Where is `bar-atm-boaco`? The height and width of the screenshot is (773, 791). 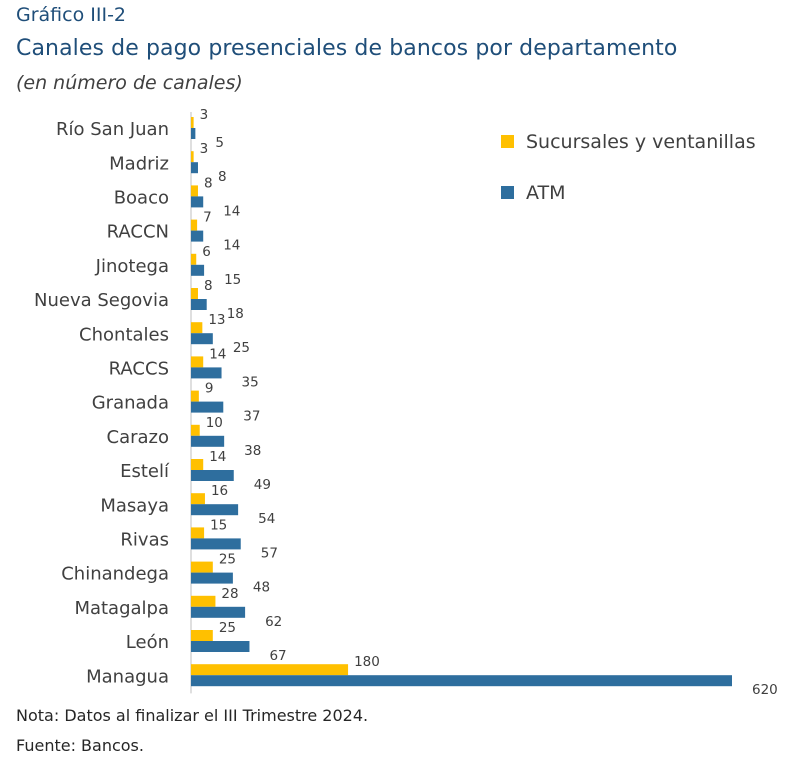 bar-atm-boaco is located at coordinates (197, 202).